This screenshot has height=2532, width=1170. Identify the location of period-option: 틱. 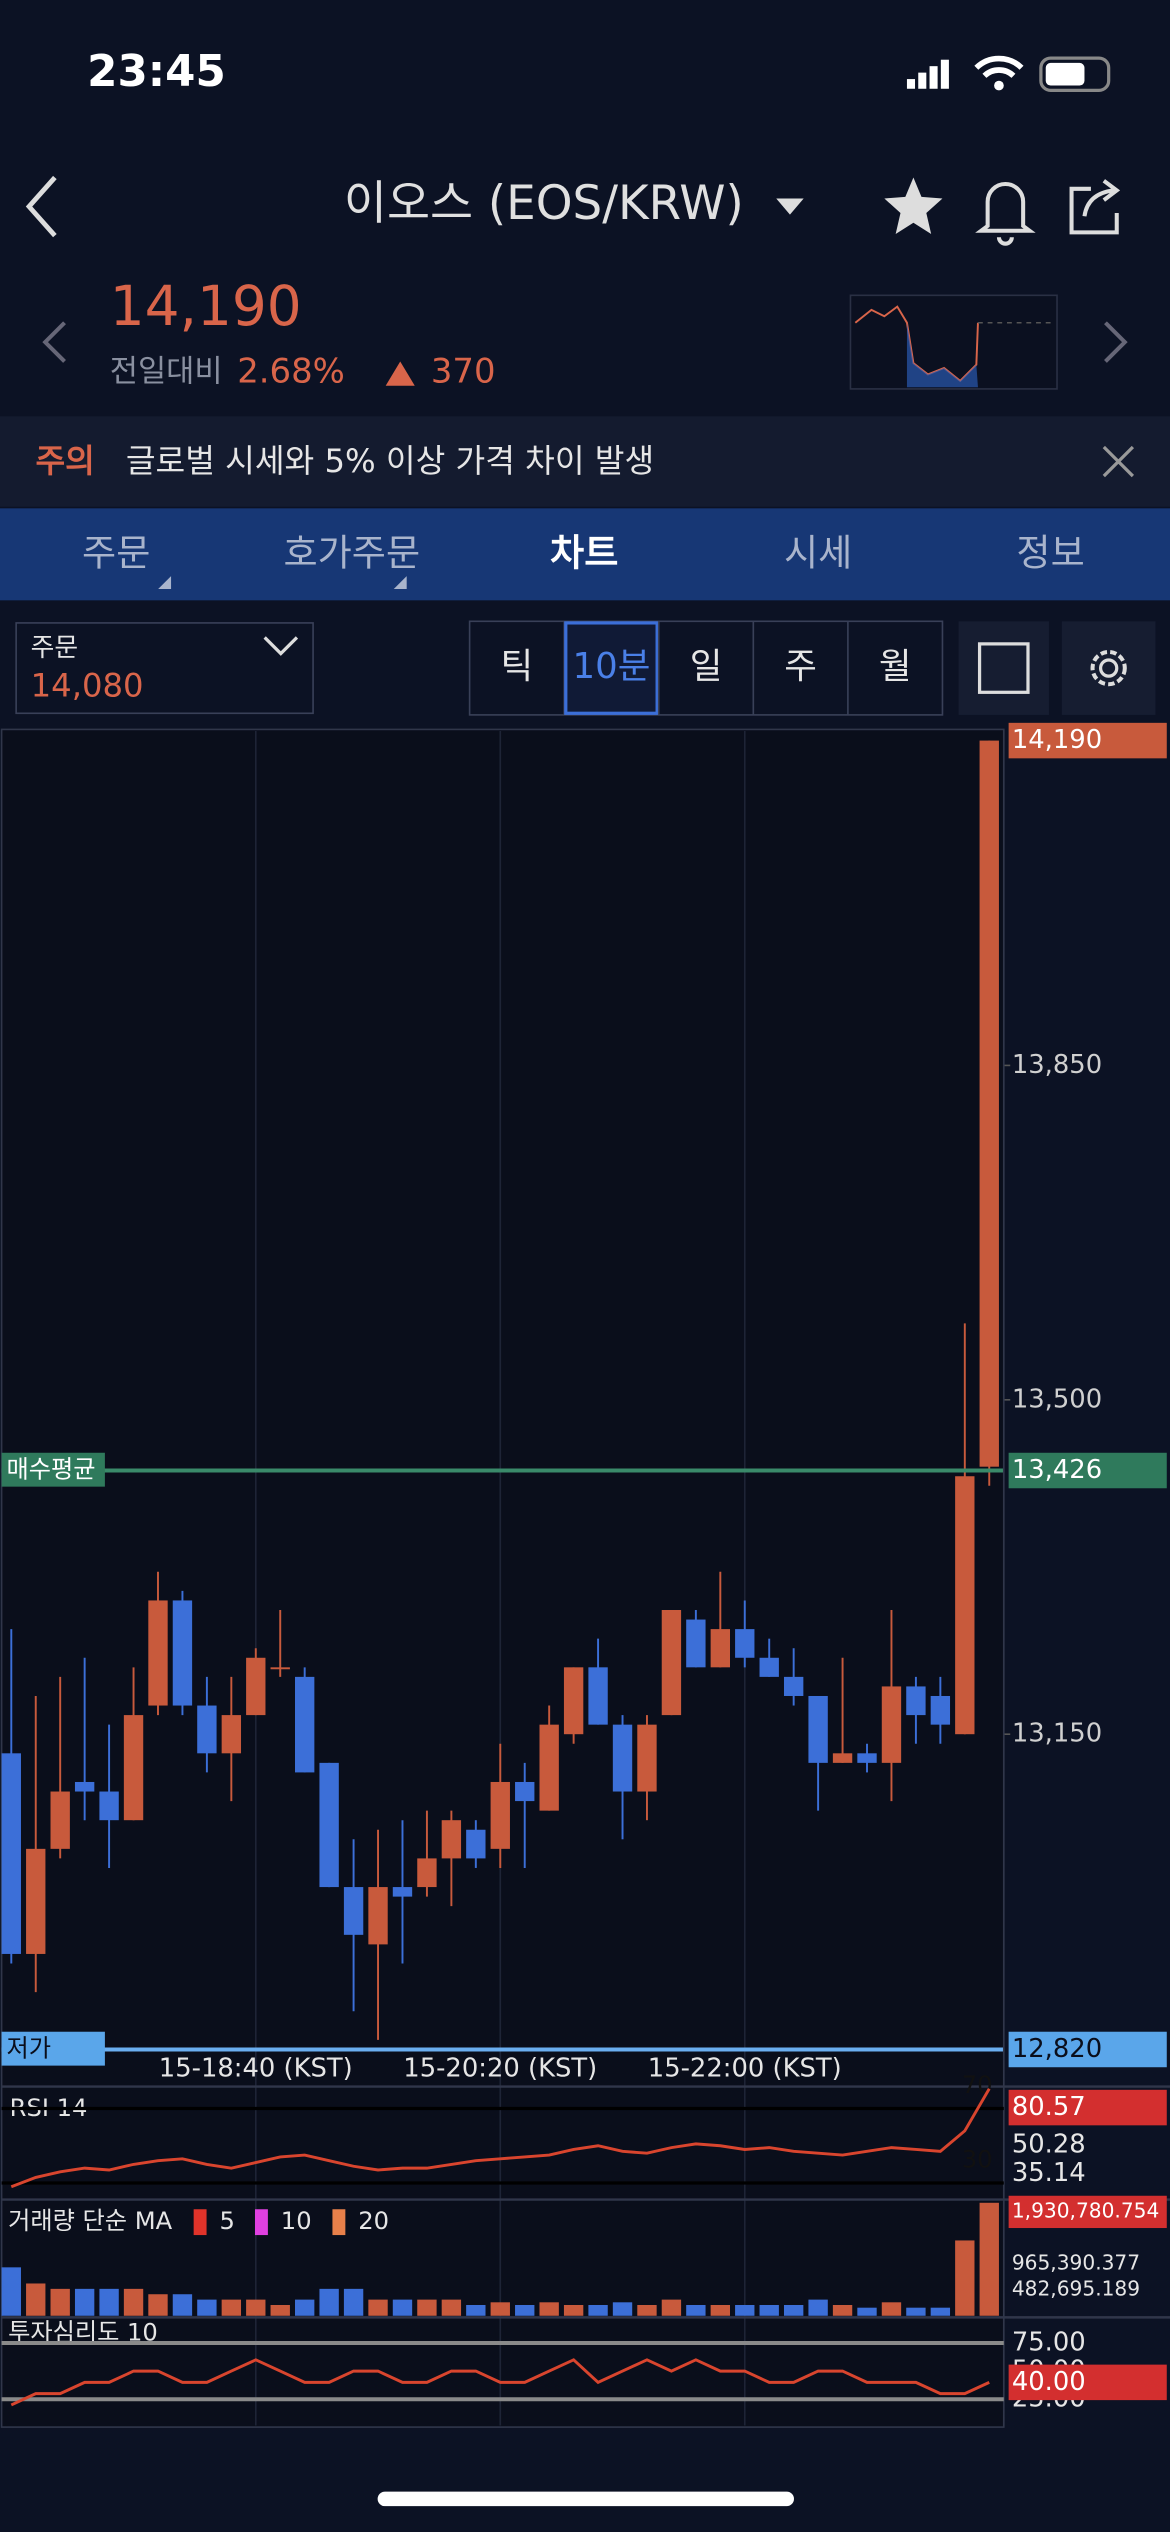
(517, 666).